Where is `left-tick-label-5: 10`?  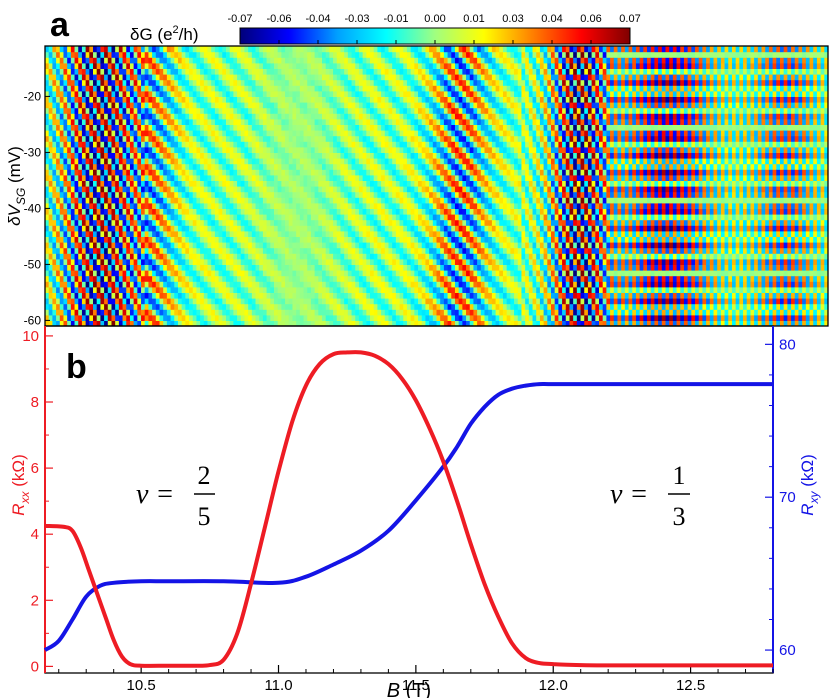 left-tick-label-5: 10 is located at coordinates (30, 336).